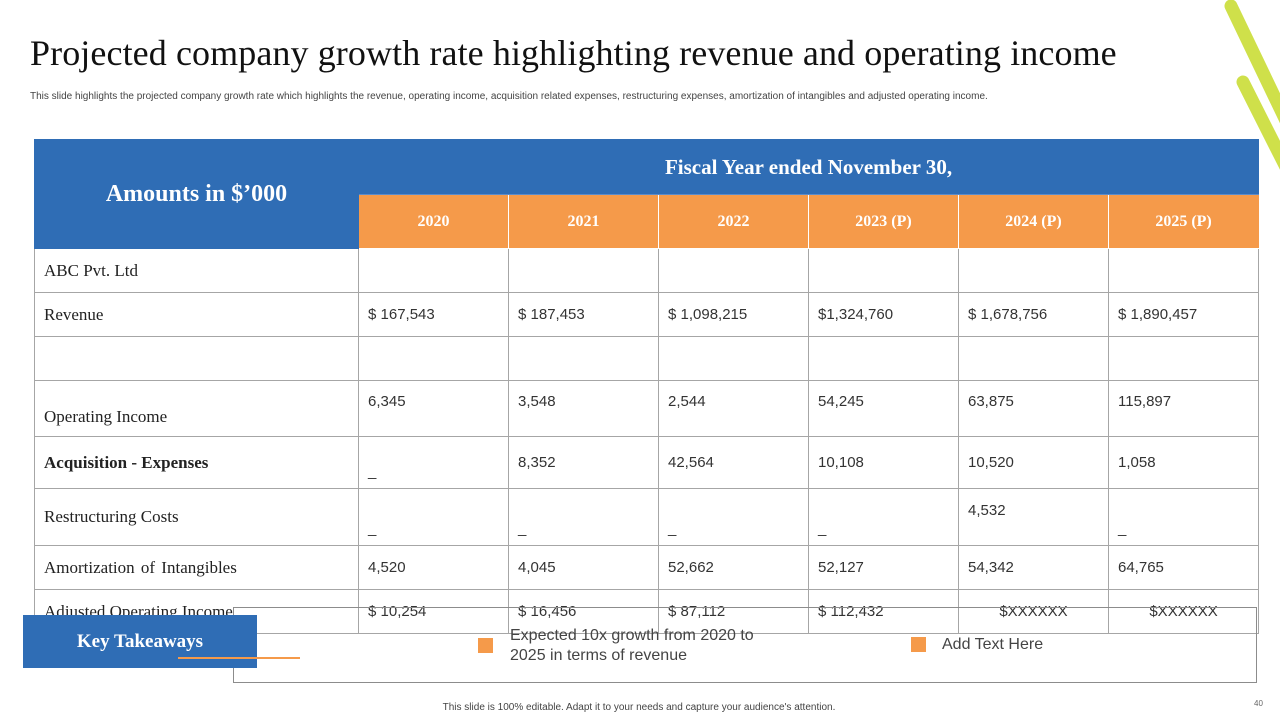 The width and height of the screenshot is (1280, 720). Describe the element at coordinates (196, 517) in the screenshot. I see `row-label: Restructuring Costs` at that location.